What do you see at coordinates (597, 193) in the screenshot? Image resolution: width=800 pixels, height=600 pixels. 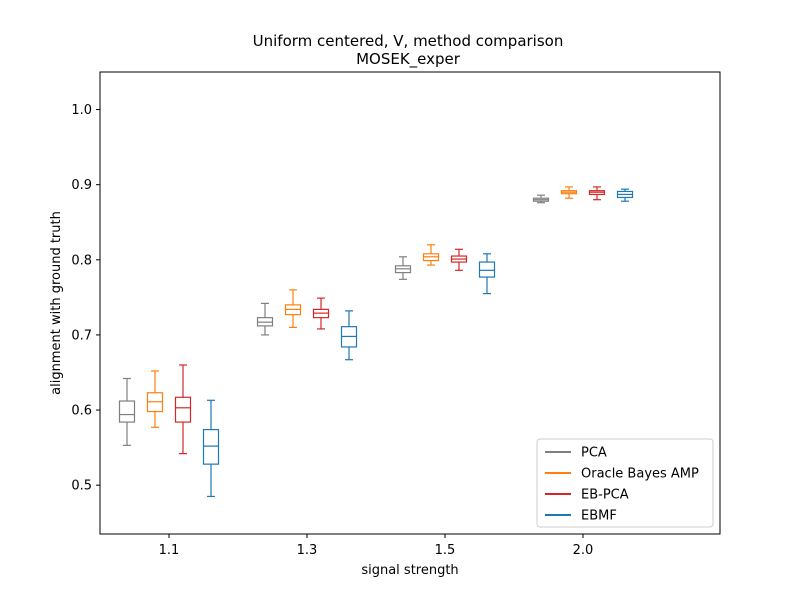 I see `box-eb-pca-2.0` at bounding box center [597, 193].